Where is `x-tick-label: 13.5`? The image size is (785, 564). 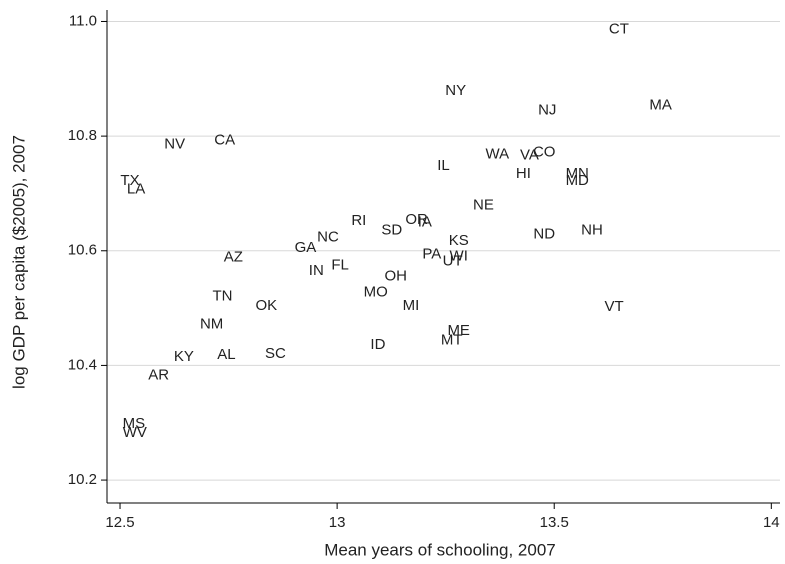
x-tick-label: 13.5 is located at coordinates (554, 522).